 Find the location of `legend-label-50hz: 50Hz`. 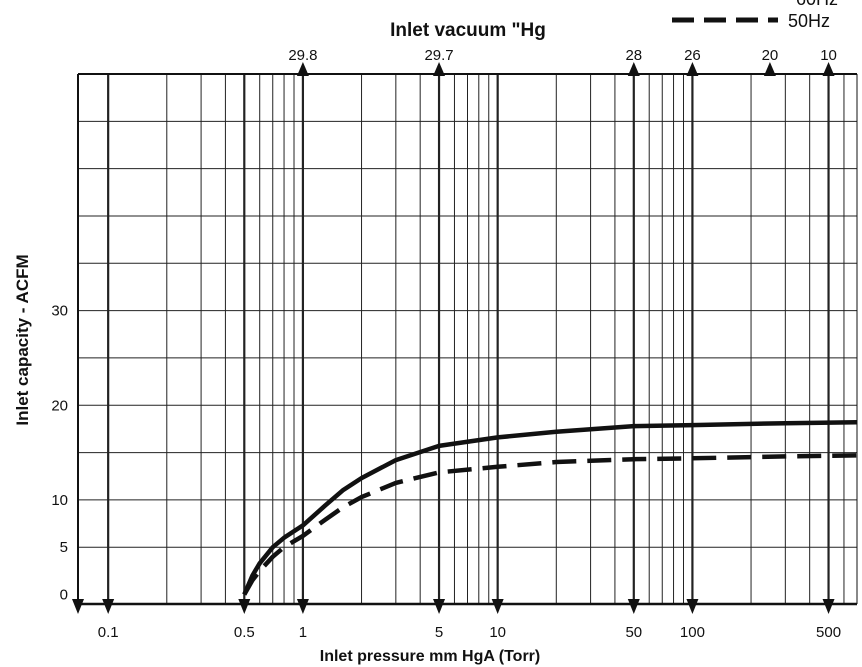

legend-label-50hz: 50Hz is located at coordinates (809, 21).